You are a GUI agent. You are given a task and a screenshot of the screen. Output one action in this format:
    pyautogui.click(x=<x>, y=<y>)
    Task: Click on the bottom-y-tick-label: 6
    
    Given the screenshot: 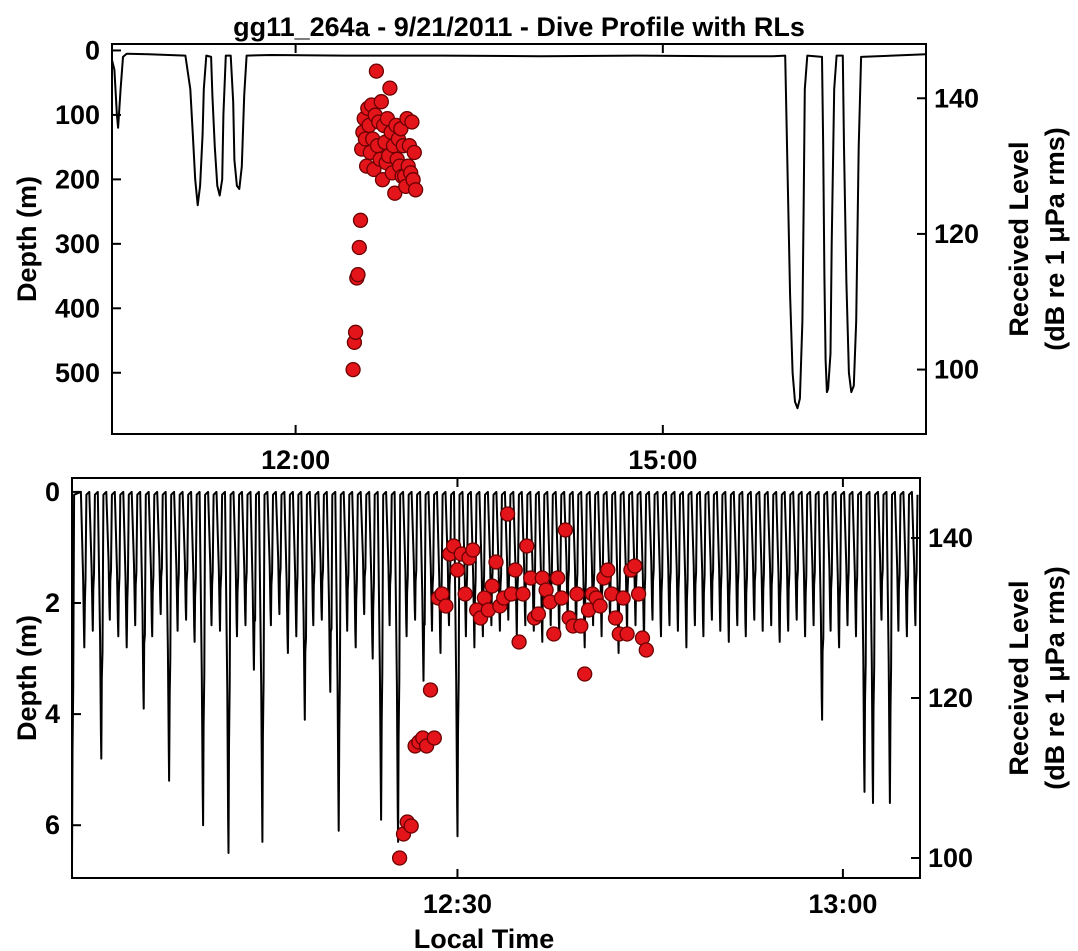 What is the action you would take?
    pyautogui.click(x=52, y=825)
    